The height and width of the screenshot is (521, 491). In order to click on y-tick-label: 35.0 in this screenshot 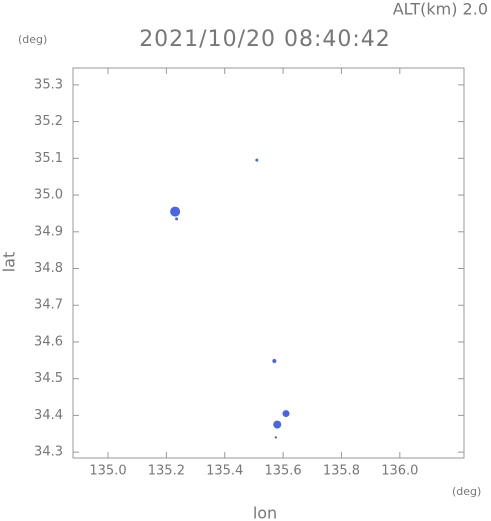, I will do `click(48, 195)`.